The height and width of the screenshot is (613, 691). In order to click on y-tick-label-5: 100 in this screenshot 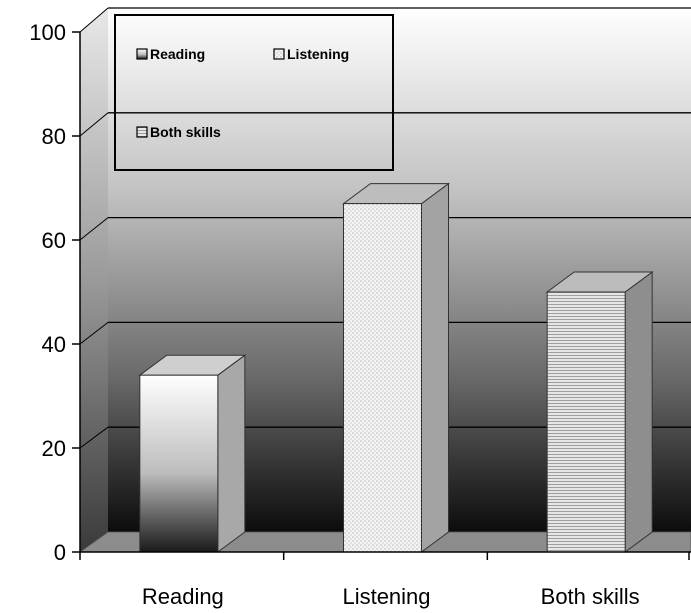, I will do `click(47, 32)`.